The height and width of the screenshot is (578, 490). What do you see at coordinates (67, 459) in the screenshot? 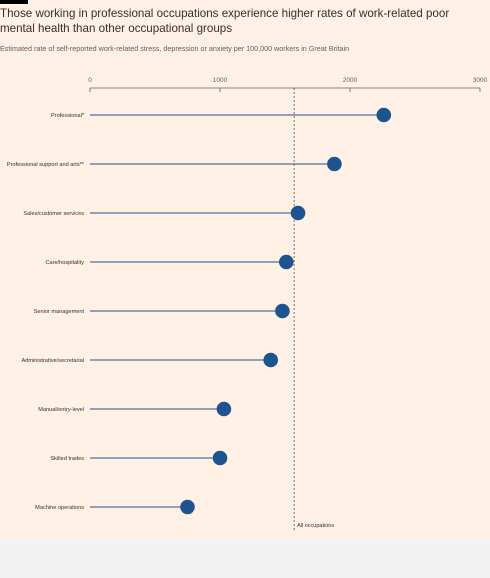
I see `category-label: Skilled trades` at bounding box center [67, 459].